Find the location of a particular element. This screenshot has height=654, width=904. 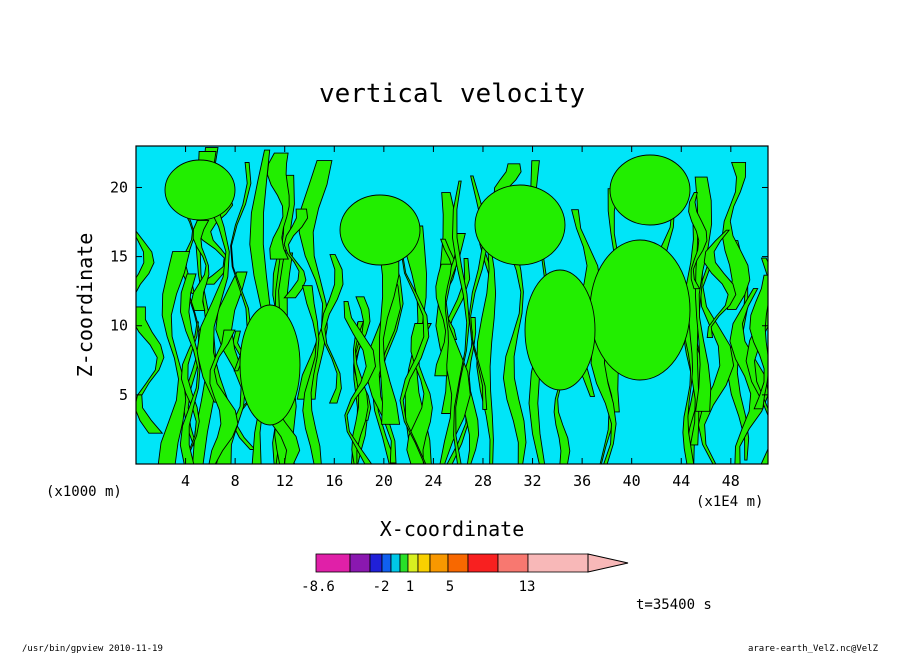

x-axis-label: X-coordinate is located at coordinates (452, 529).